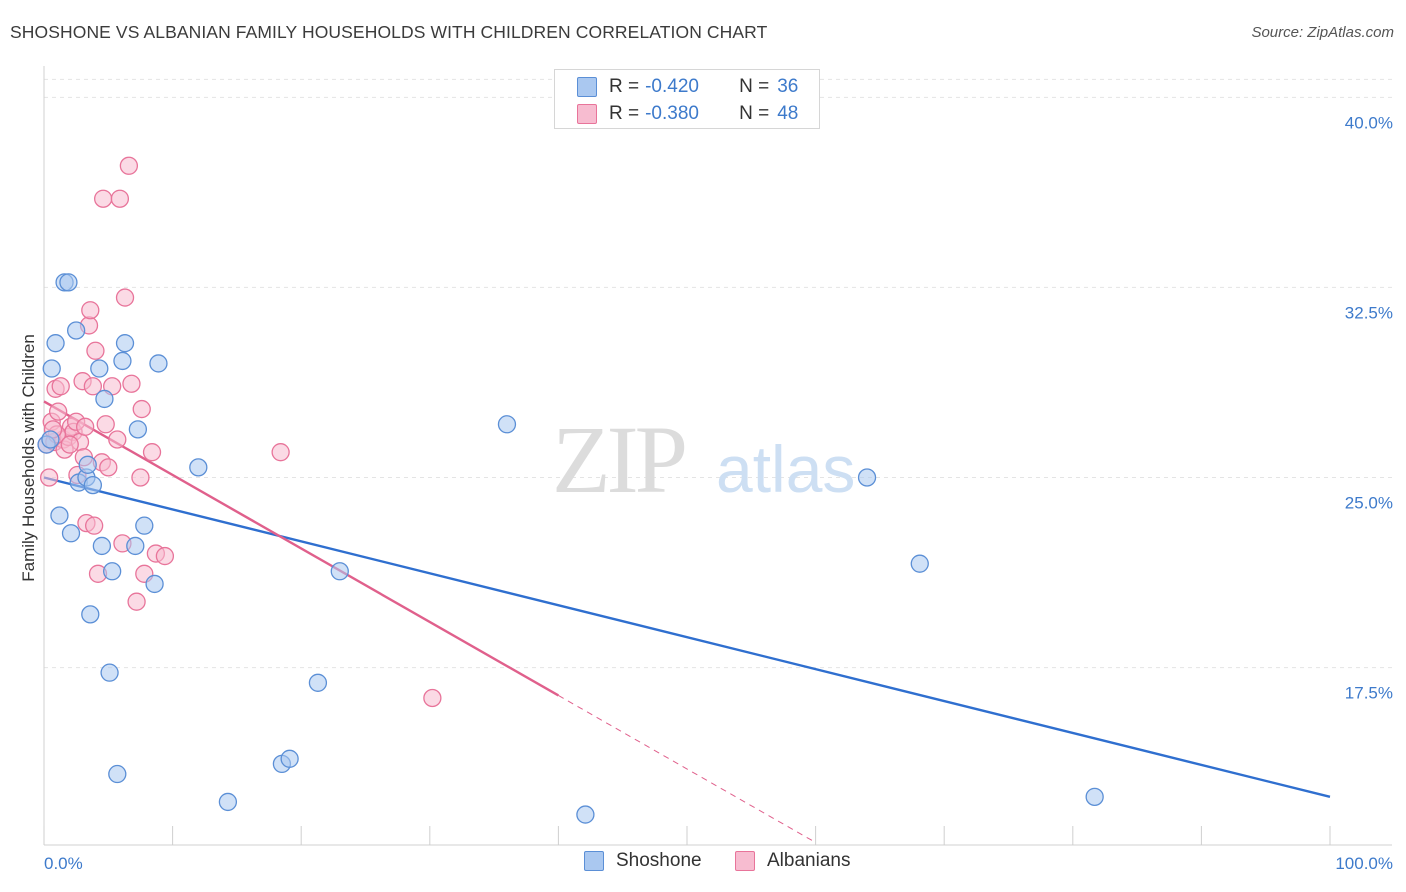 The width and height of the screenshot is (1406, 892). Describe the element at coordinates (1364, 863) in the screenshot. I see `x-tick-label-max: 100.0%` at that location.